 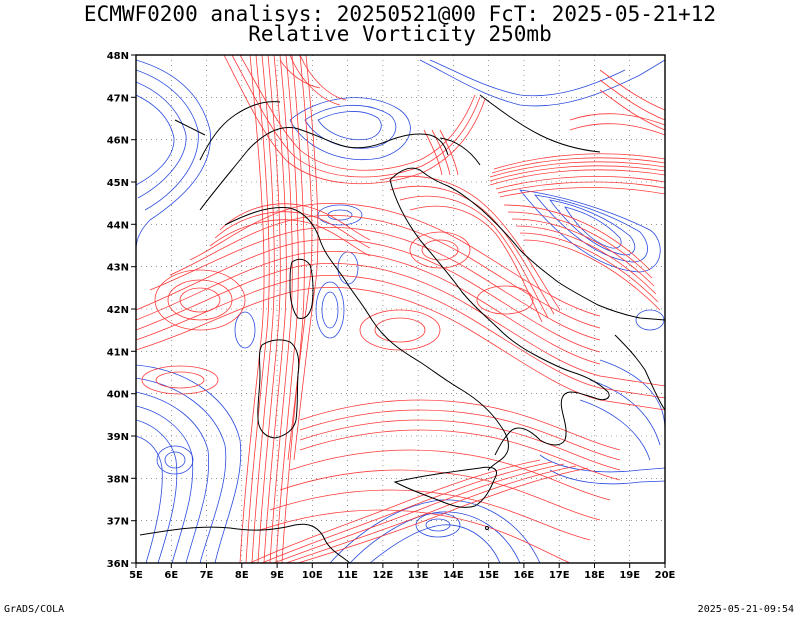 I want to click on lon-label: 16E, so click(x=524, y=575).